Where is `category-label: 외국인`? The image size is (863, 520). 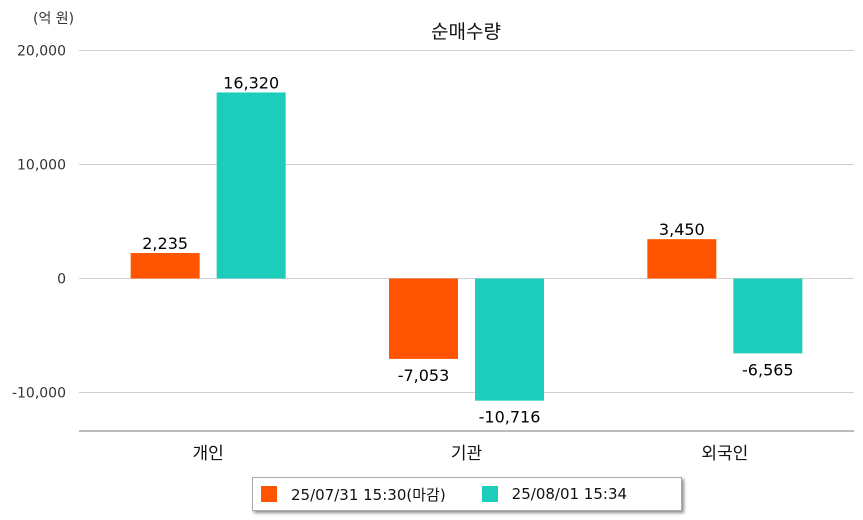 category-label: 외국인 is located at coordinates (724, 454).